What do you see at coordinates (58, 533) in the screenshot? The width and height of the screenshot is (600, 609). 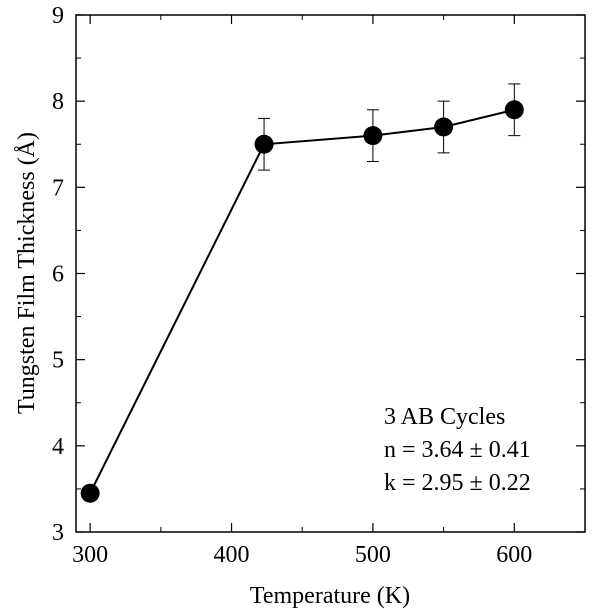 I see `y-tick-label: 3` at bounding box center [58, 533].